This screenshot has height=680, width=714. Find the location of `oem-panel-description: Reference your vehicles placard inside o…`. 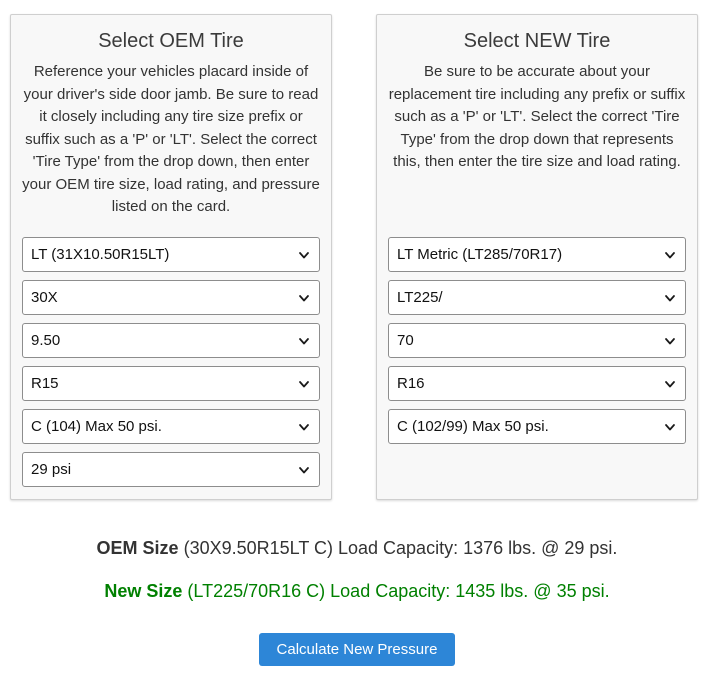

oem-panel-description: Reference your vehicles placard inside o… is located at coordinates (171, 139).